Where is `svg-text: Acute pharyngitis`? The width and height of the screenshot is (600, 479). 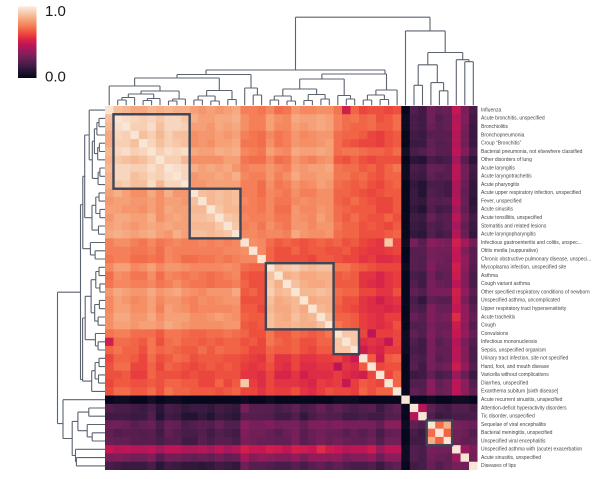
svg-text: Acute pharyngitis is located at coordinates (500, 185).